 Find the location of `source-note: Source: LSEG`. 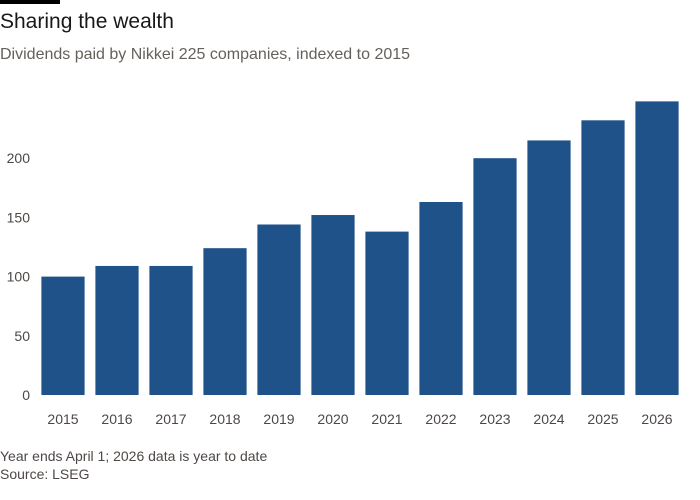

source-note: Source: LSEG is located at coordinates (45, 474).